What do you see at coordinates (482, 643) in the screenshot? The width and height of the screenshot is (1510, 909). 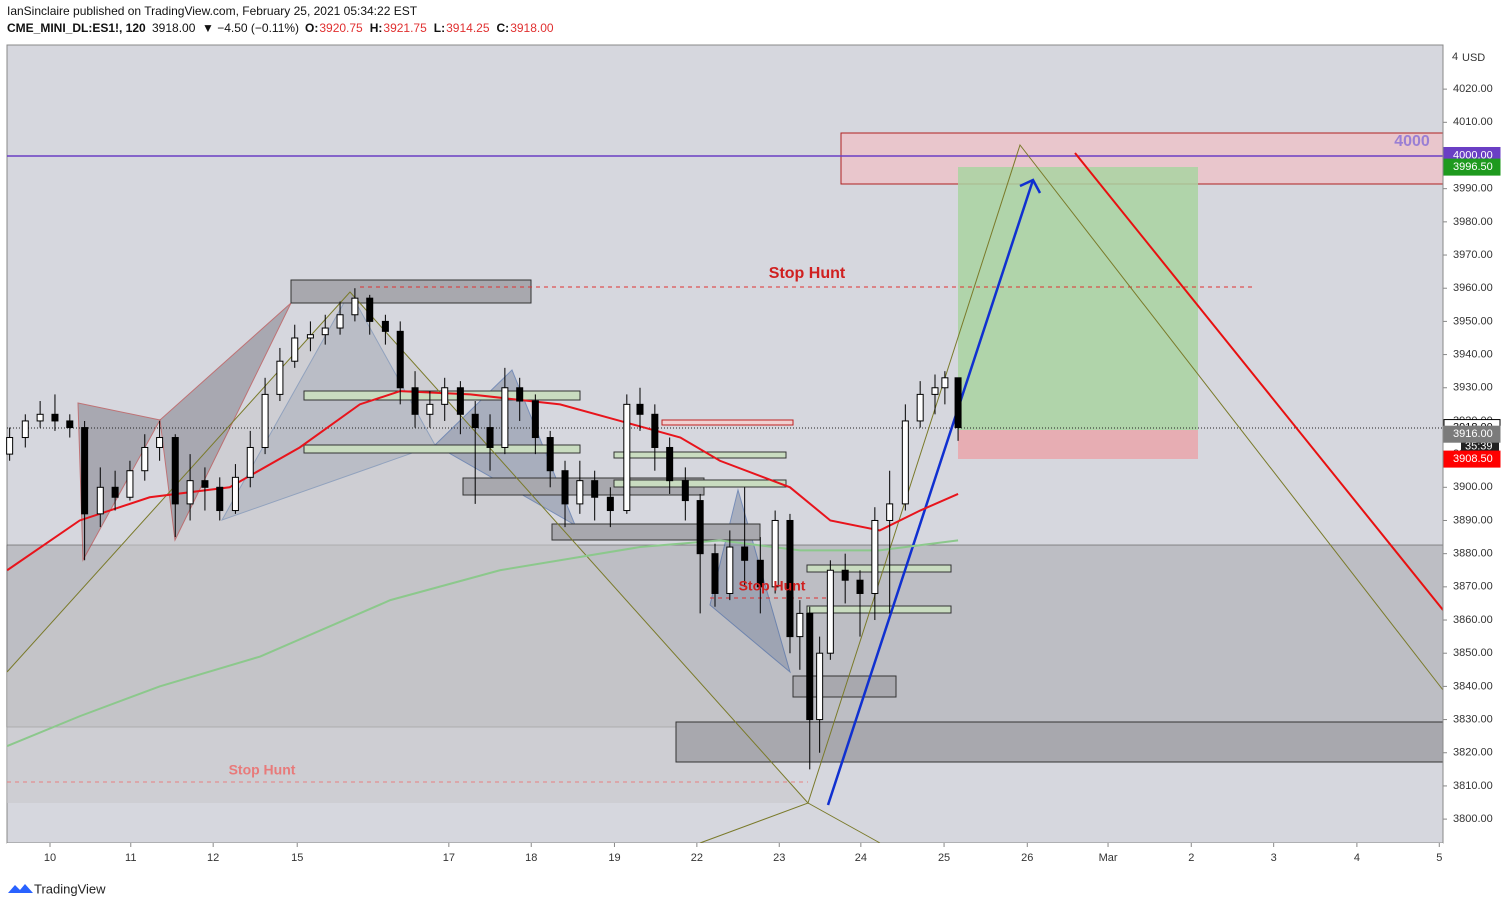 I see `moving-average` at bounding box center [482, 643].